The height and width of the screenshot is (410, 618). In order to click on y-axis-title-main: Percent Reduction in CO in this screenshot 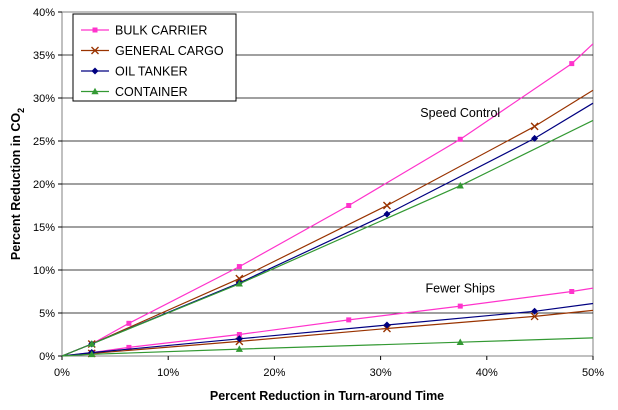, I will do `click(16, 187)`.